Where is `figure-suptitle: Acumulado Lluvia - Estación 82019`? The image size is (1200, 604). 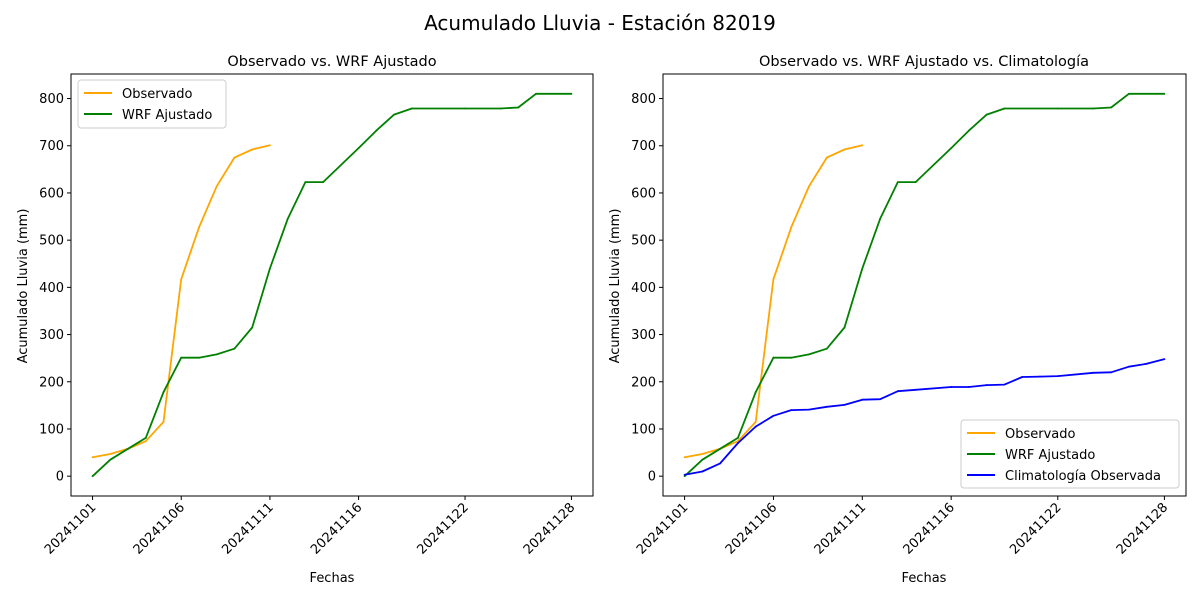 figure-suptitle: Acumulado Lluvia - Estación 82019 is located at coordinates (600, 23).